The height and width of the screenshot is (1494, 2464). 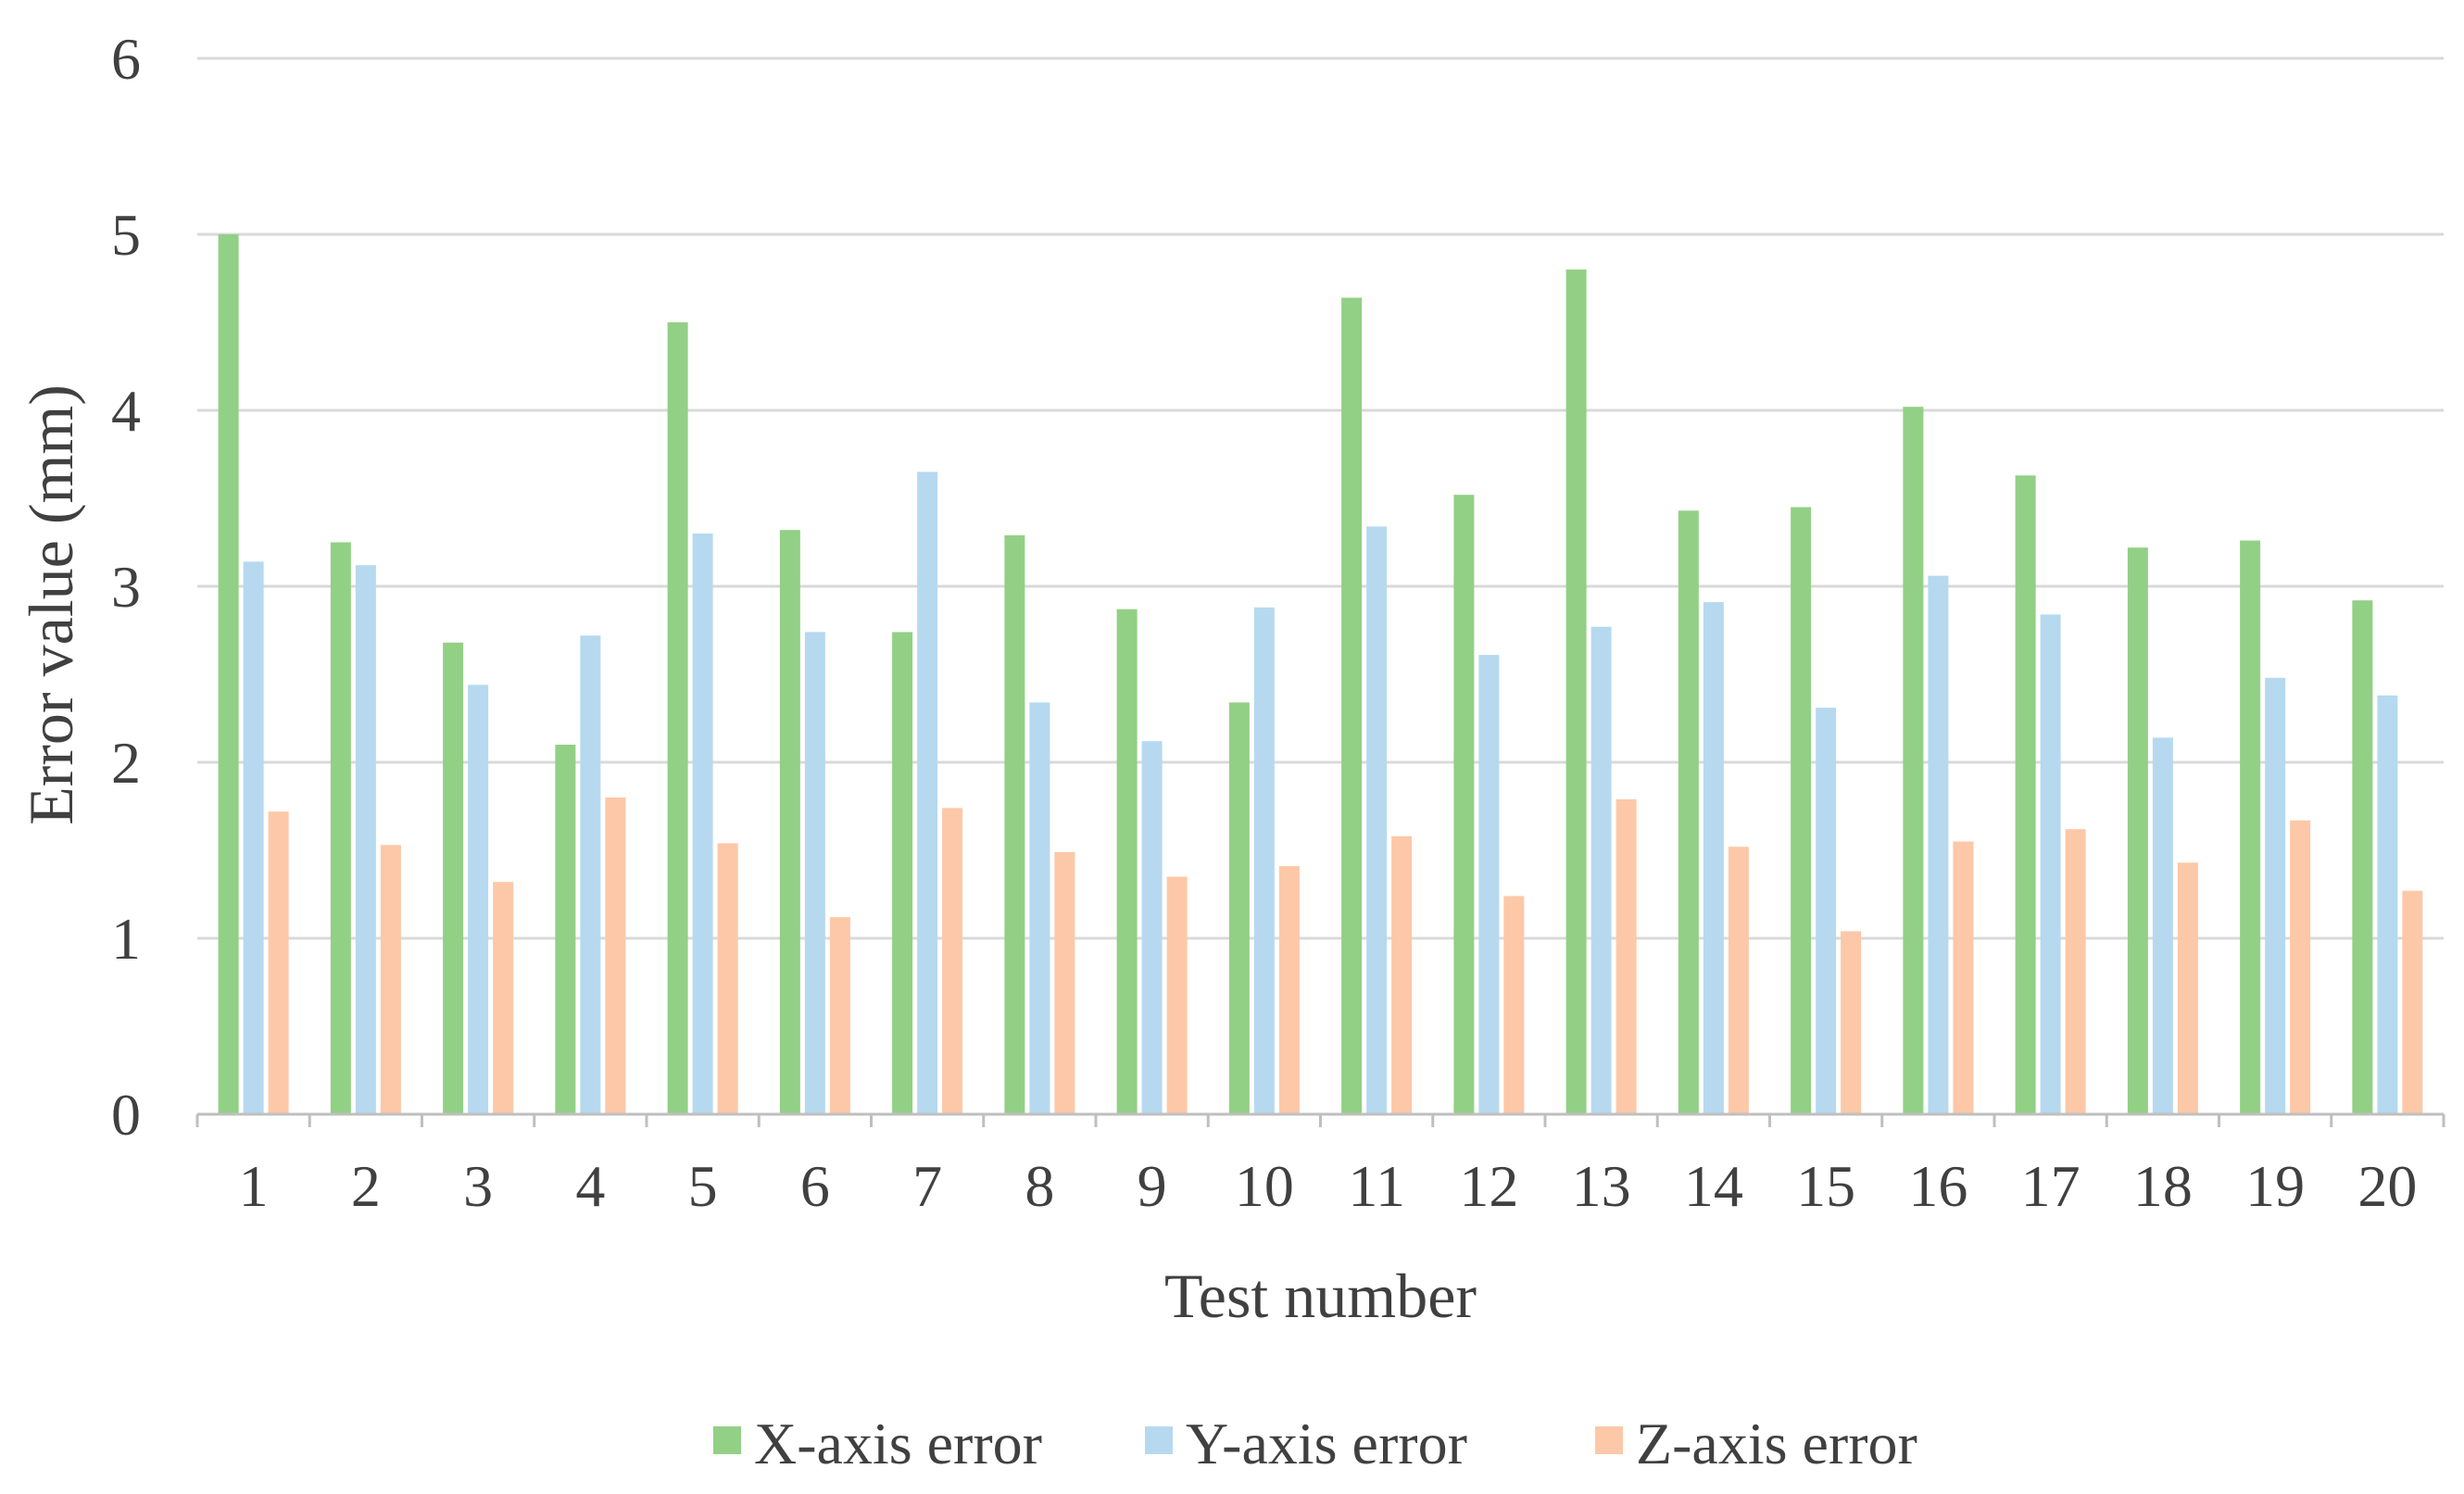 I want to click on legend-label: Y-axis error, so click(x=1326, y=1444).